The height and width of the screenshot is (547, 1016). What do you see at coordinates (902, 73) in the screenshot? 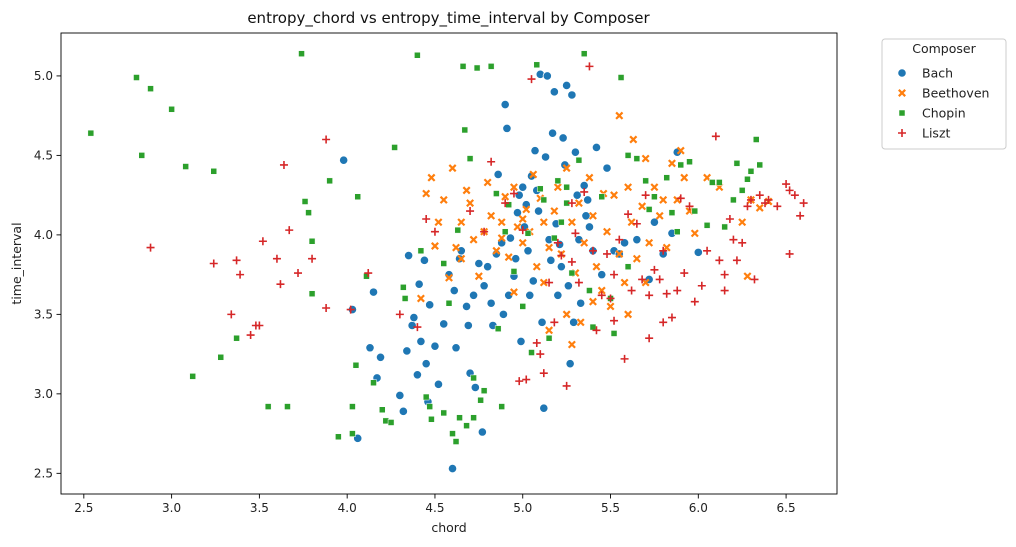
I see `legend-marker-bach` at bounding box center [902, 73].